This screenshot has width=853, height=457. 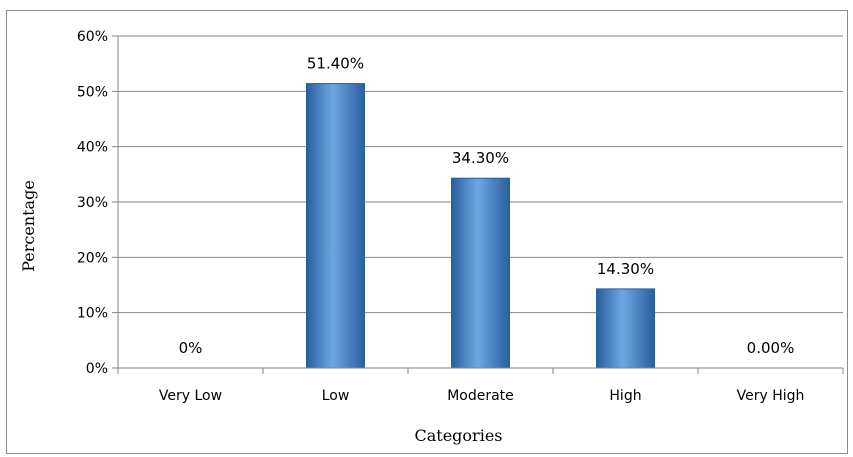 I want to click on y-tick-label: 20%, so click(x=92, y=258).